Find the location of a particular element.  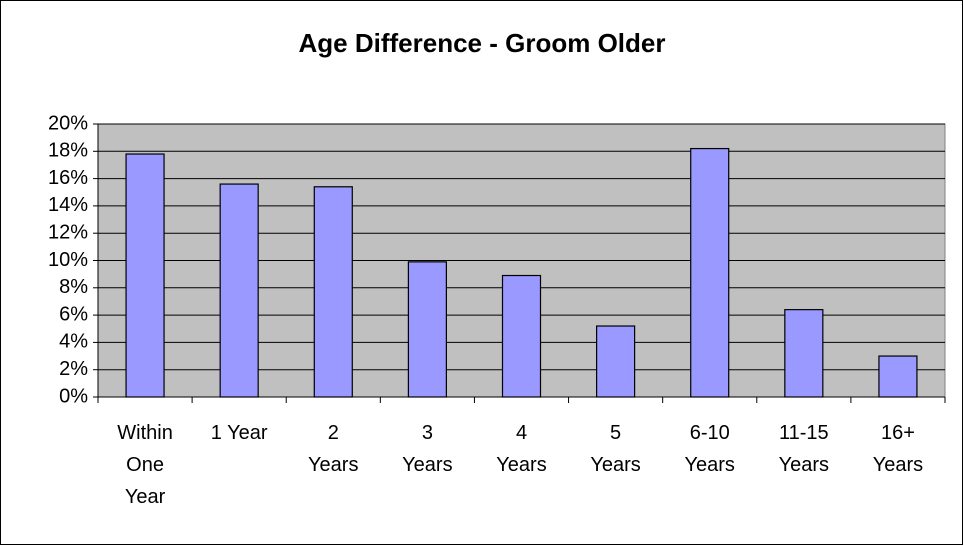

y-tick-label: 4% is located at coordinates (73, 342).